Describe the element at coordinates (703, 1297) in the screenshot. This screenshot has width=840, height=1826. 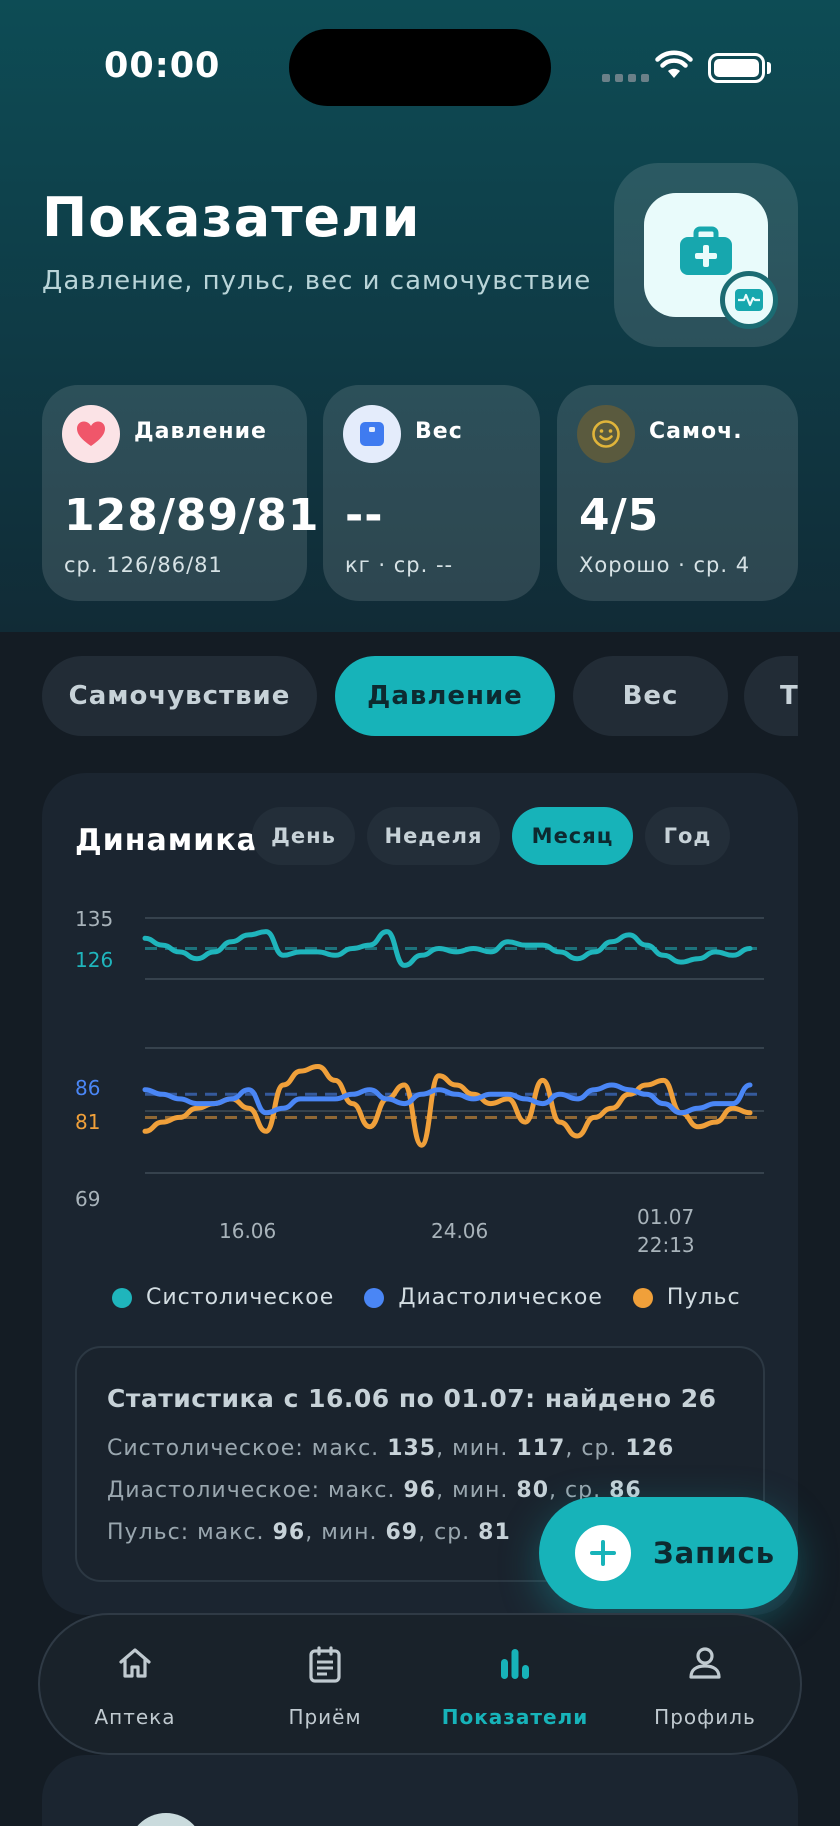
I see `legend-label: Пульс` at that location.